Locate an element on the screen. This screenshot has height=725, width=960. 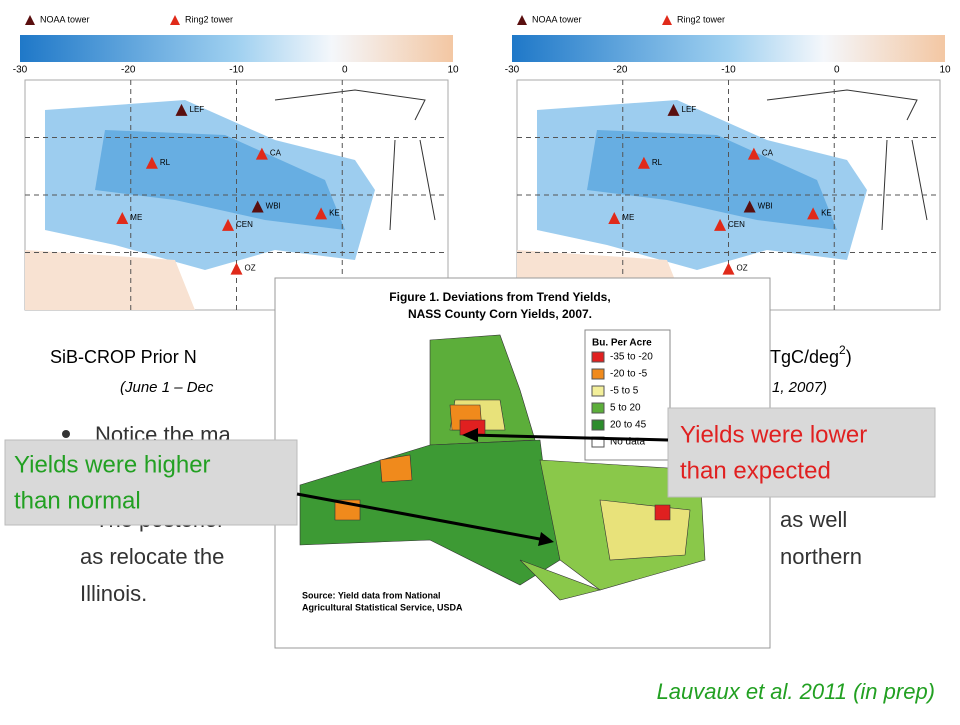
citation: Lauvaux et al. 2011 (in prep) is located at coordinates (796, 691).